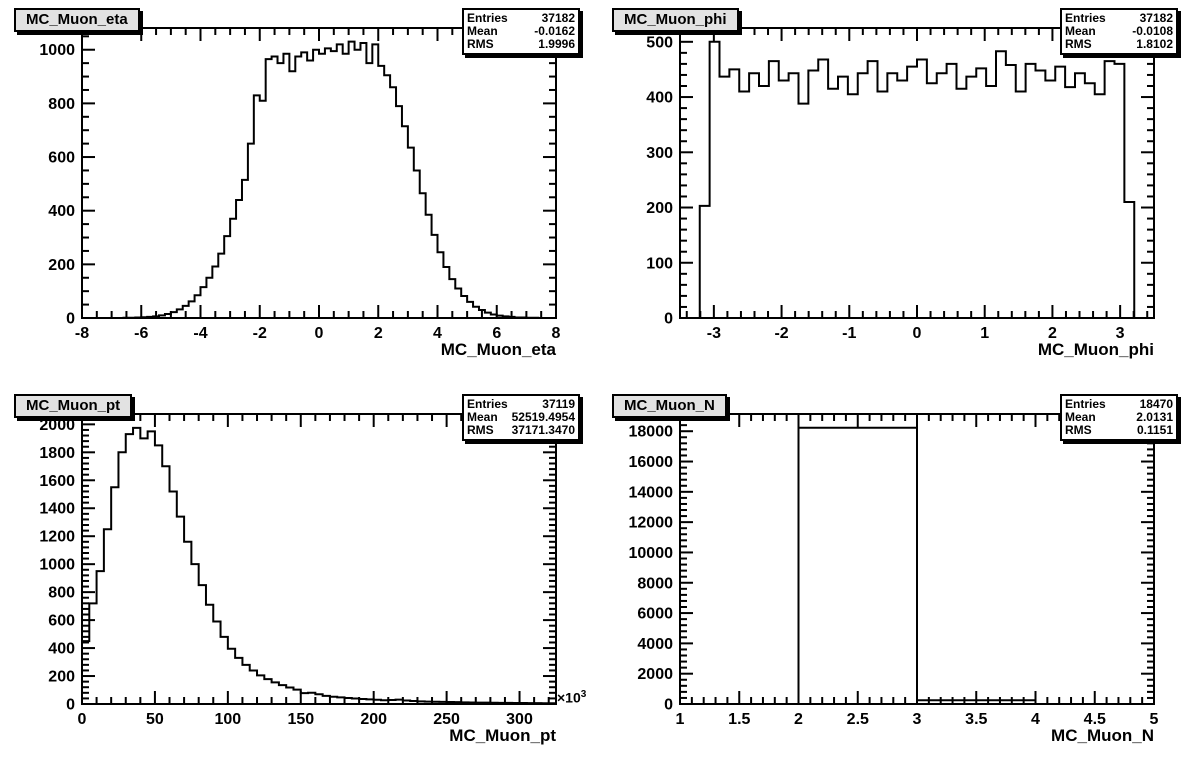 The width and height of the screenshot is (1196, 772). I want to click on stat-value: 37119, so click(558, 404).